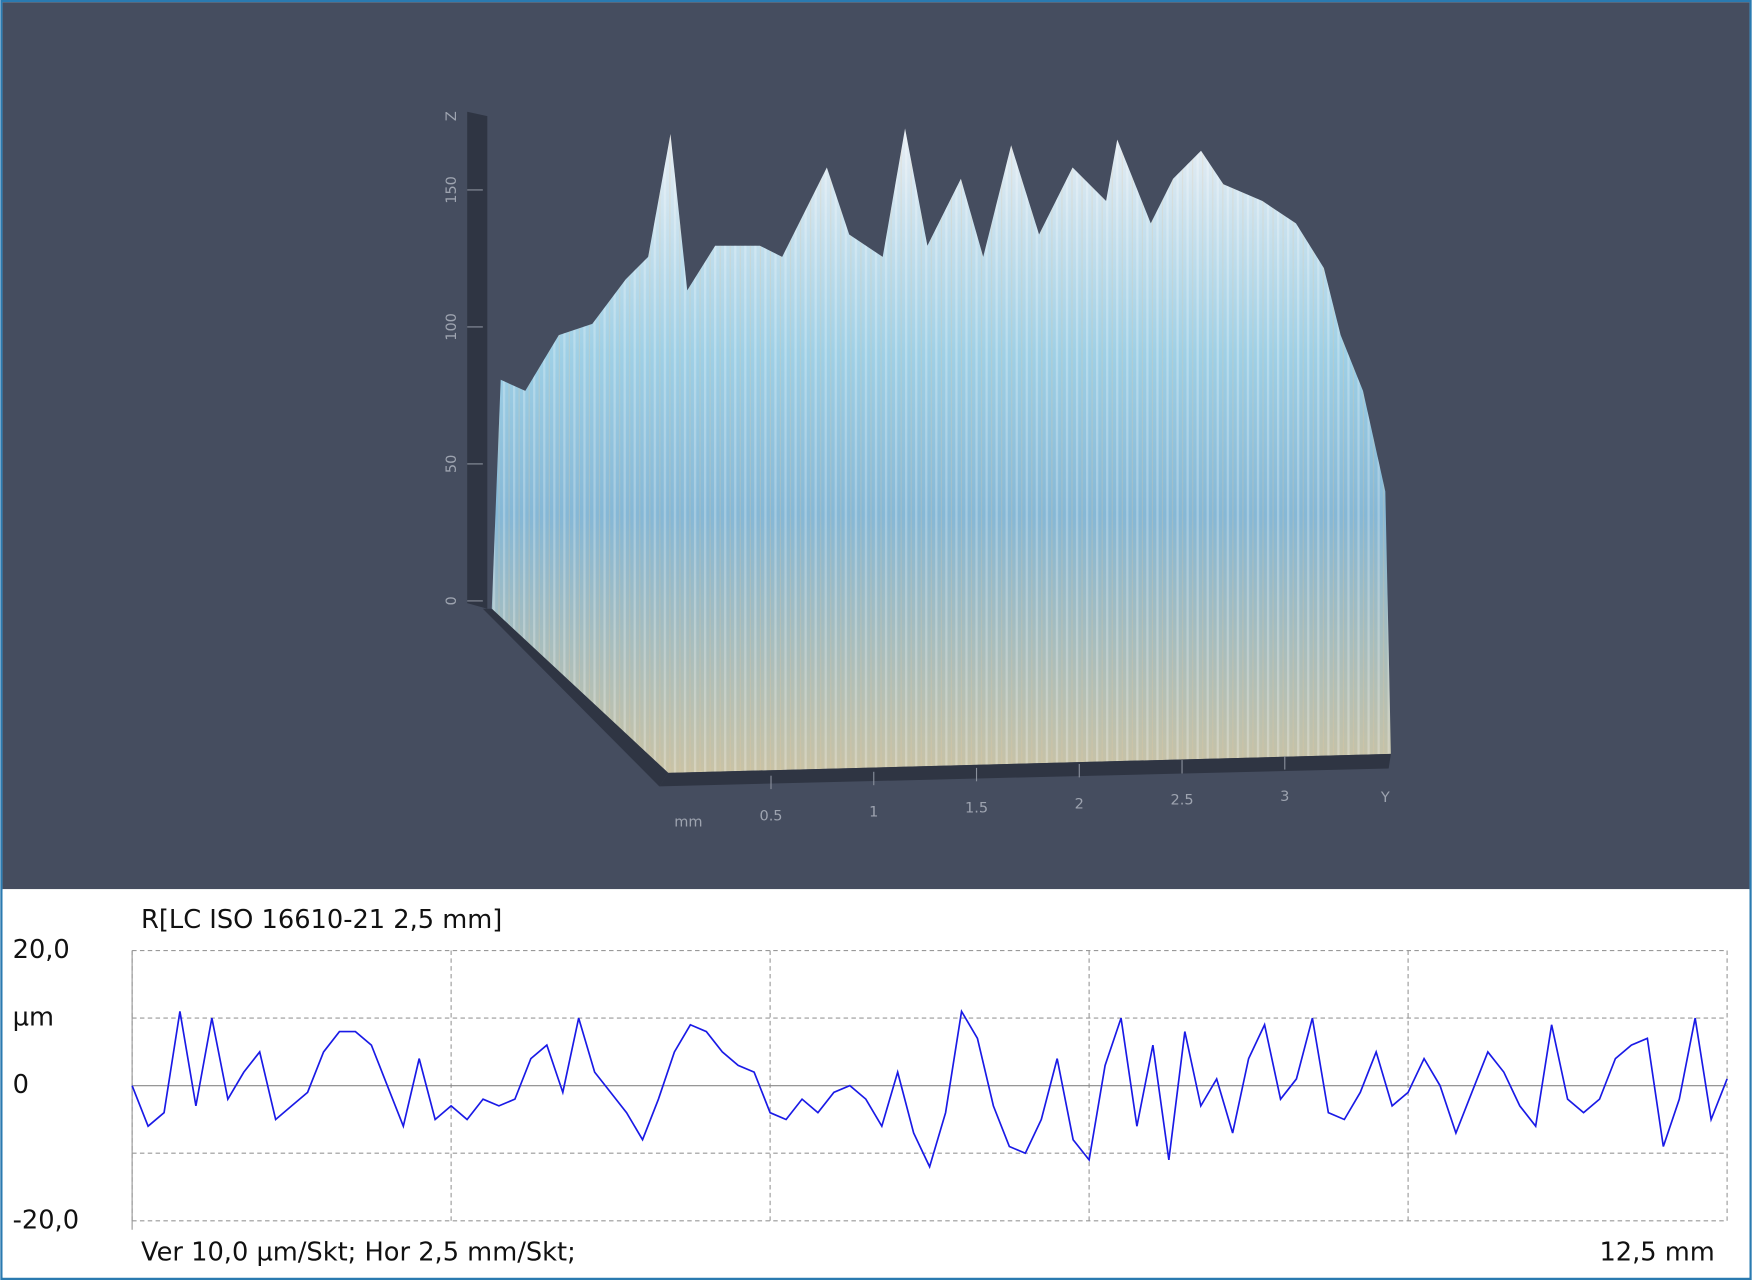 Image resolution: width=1752 pixels, height=1280 pixels. I want to click on y-tick-label: 2, so click(1079, 805).